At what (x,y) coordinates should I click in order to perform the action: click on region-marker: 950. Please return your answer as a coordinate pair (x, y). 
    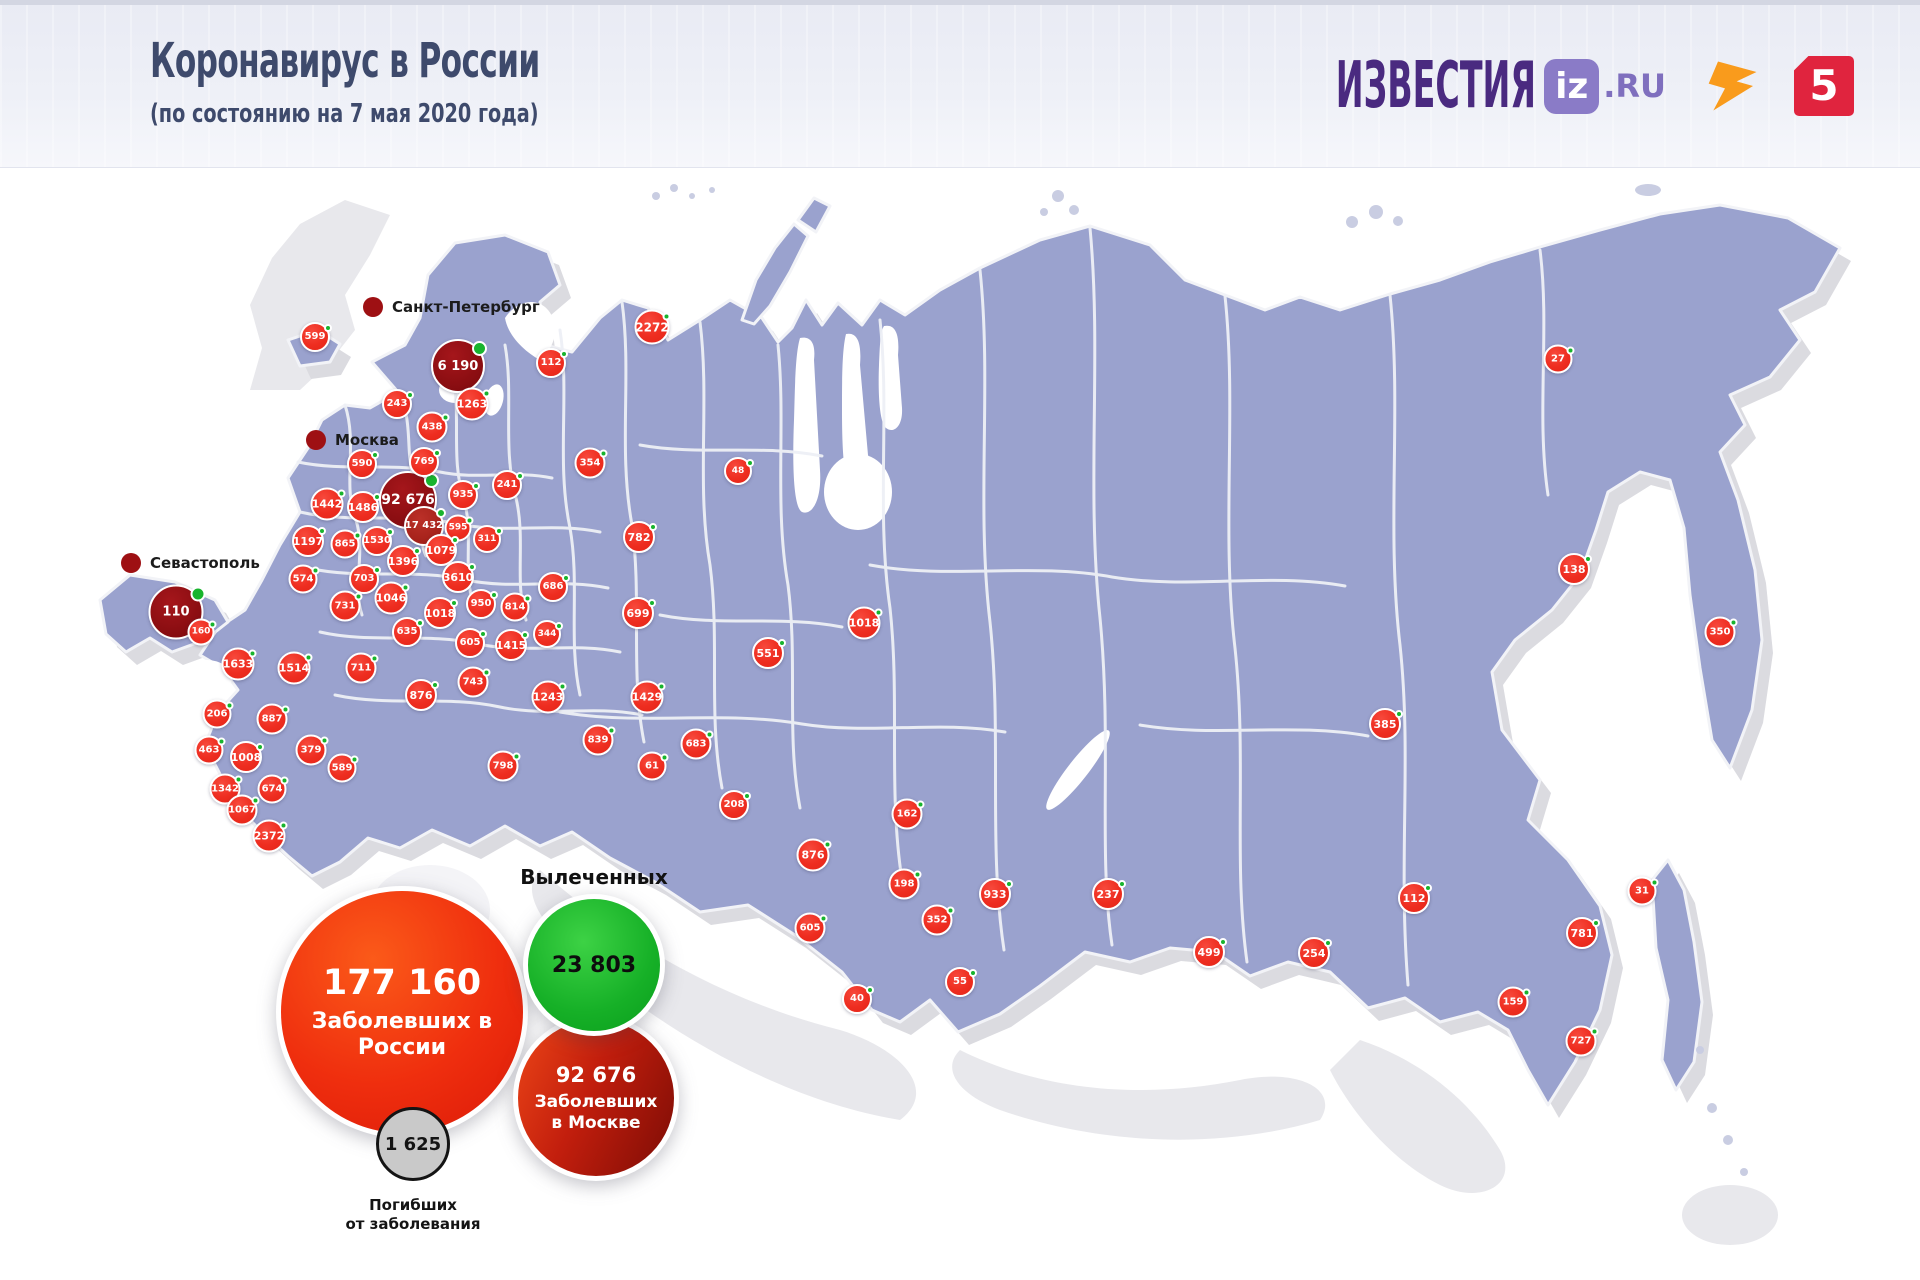
    Looking at the image, I should click on (482, 604).